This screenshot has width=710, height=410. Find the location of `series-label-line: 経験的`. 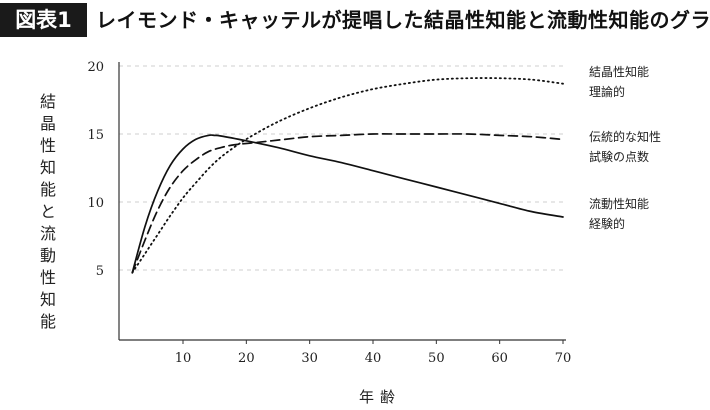

series-label-line: 経験的 is located at coordinates (607, 223).